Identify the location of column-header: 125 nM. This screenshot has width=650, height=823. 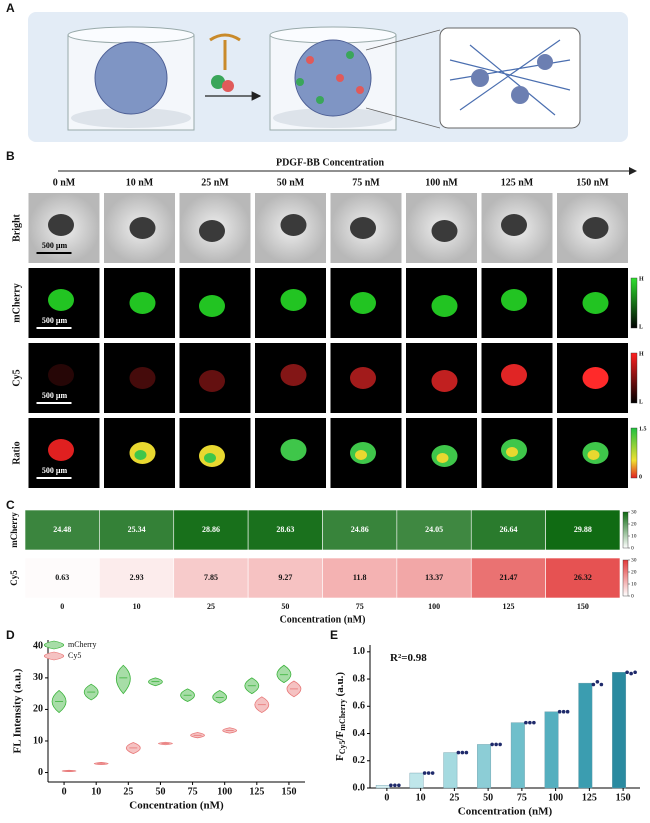
(517, 182).